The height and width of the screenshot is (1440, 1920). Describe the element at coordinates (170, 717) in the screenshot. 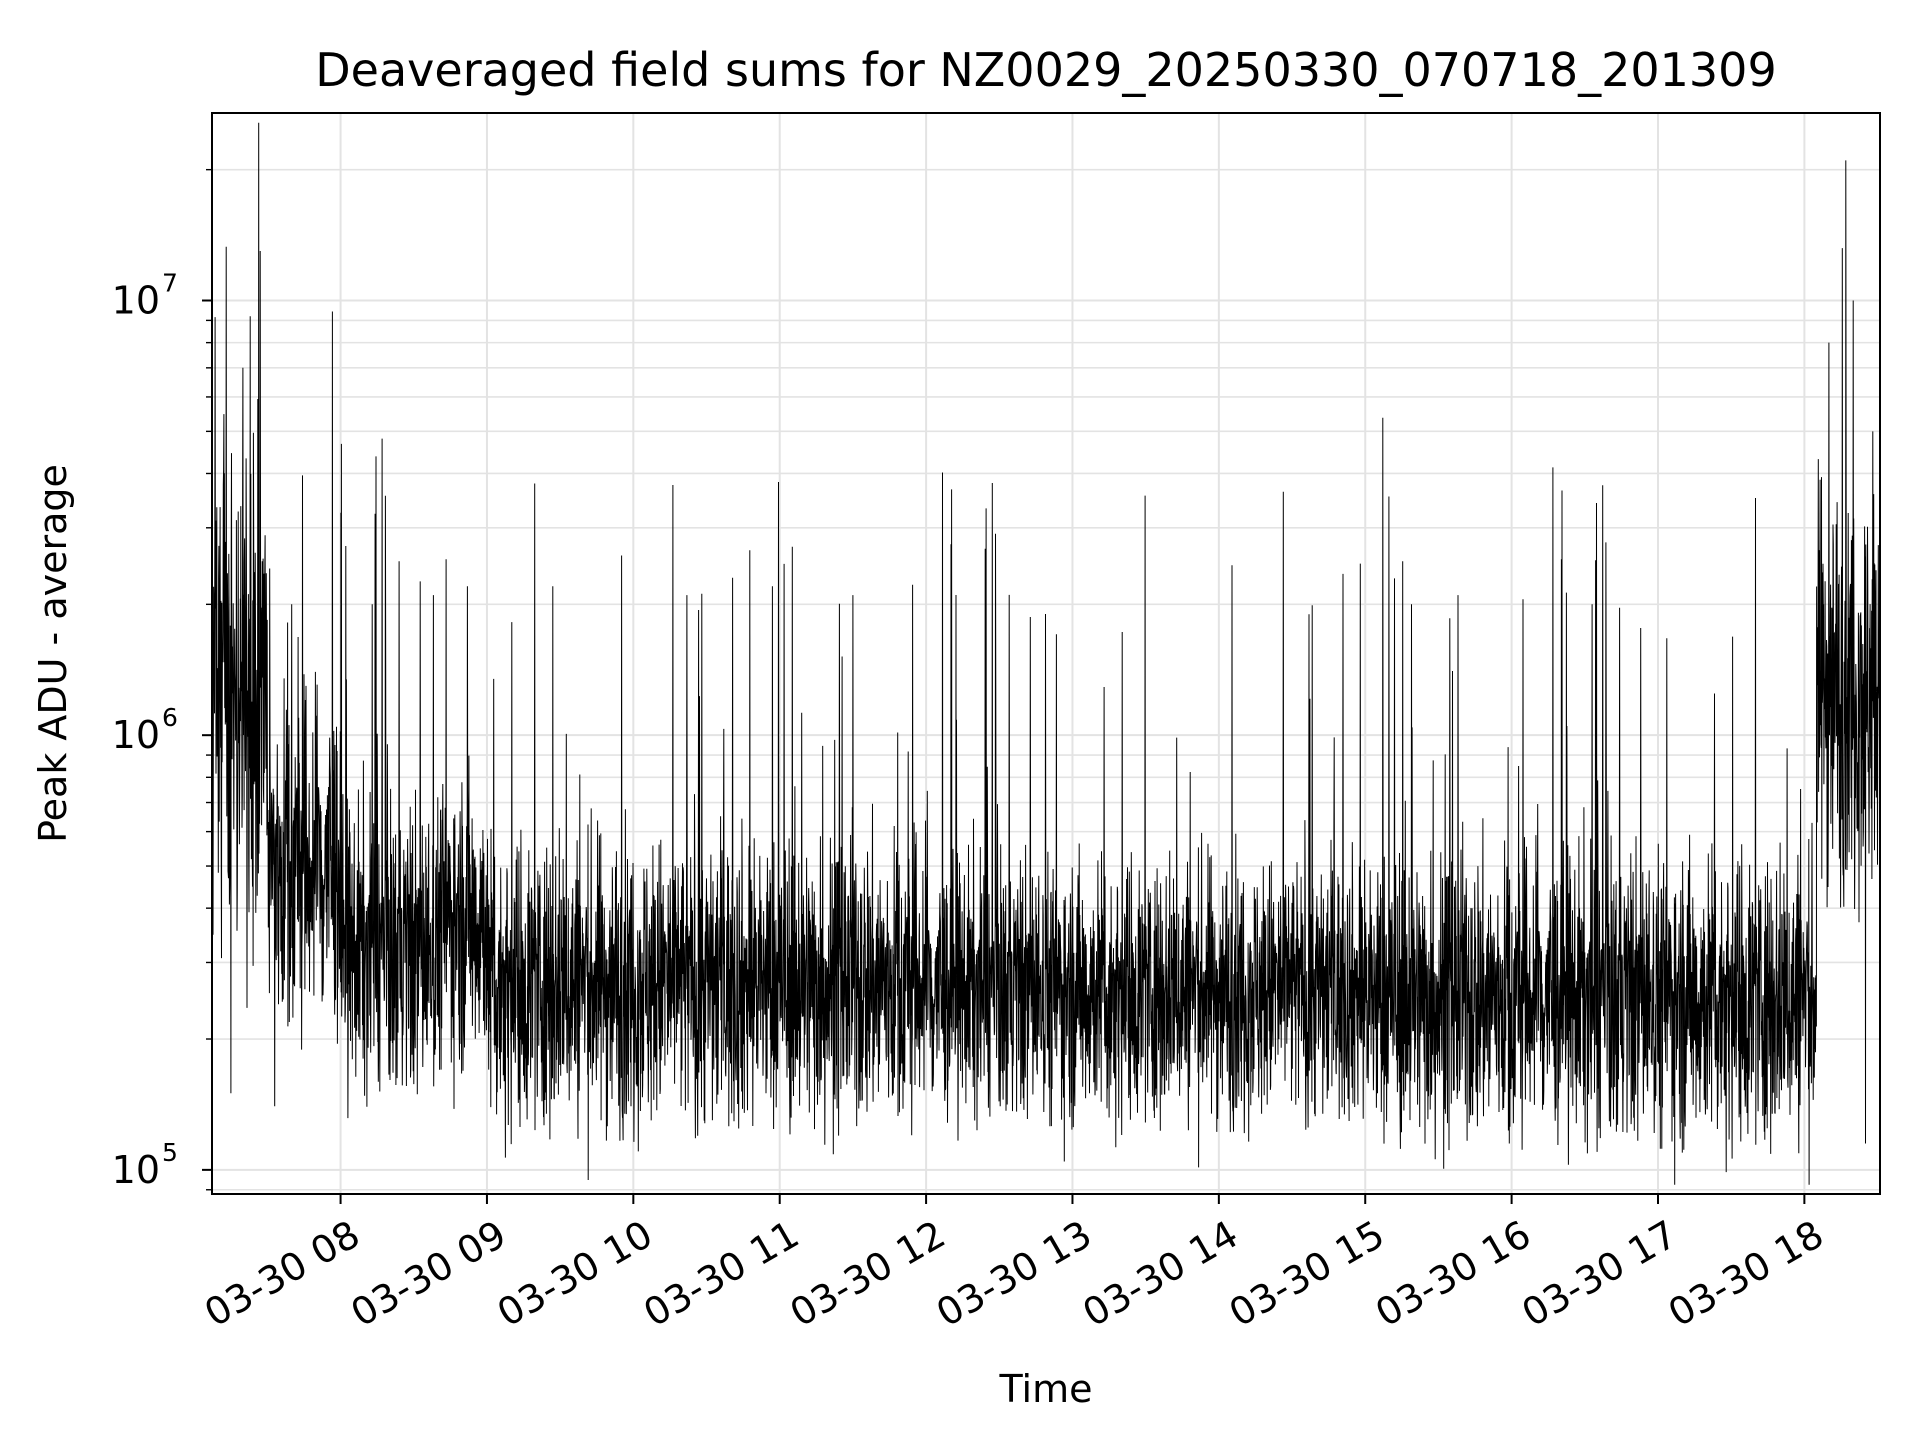

I see `y-tick-label-exponent: 6` at that location.